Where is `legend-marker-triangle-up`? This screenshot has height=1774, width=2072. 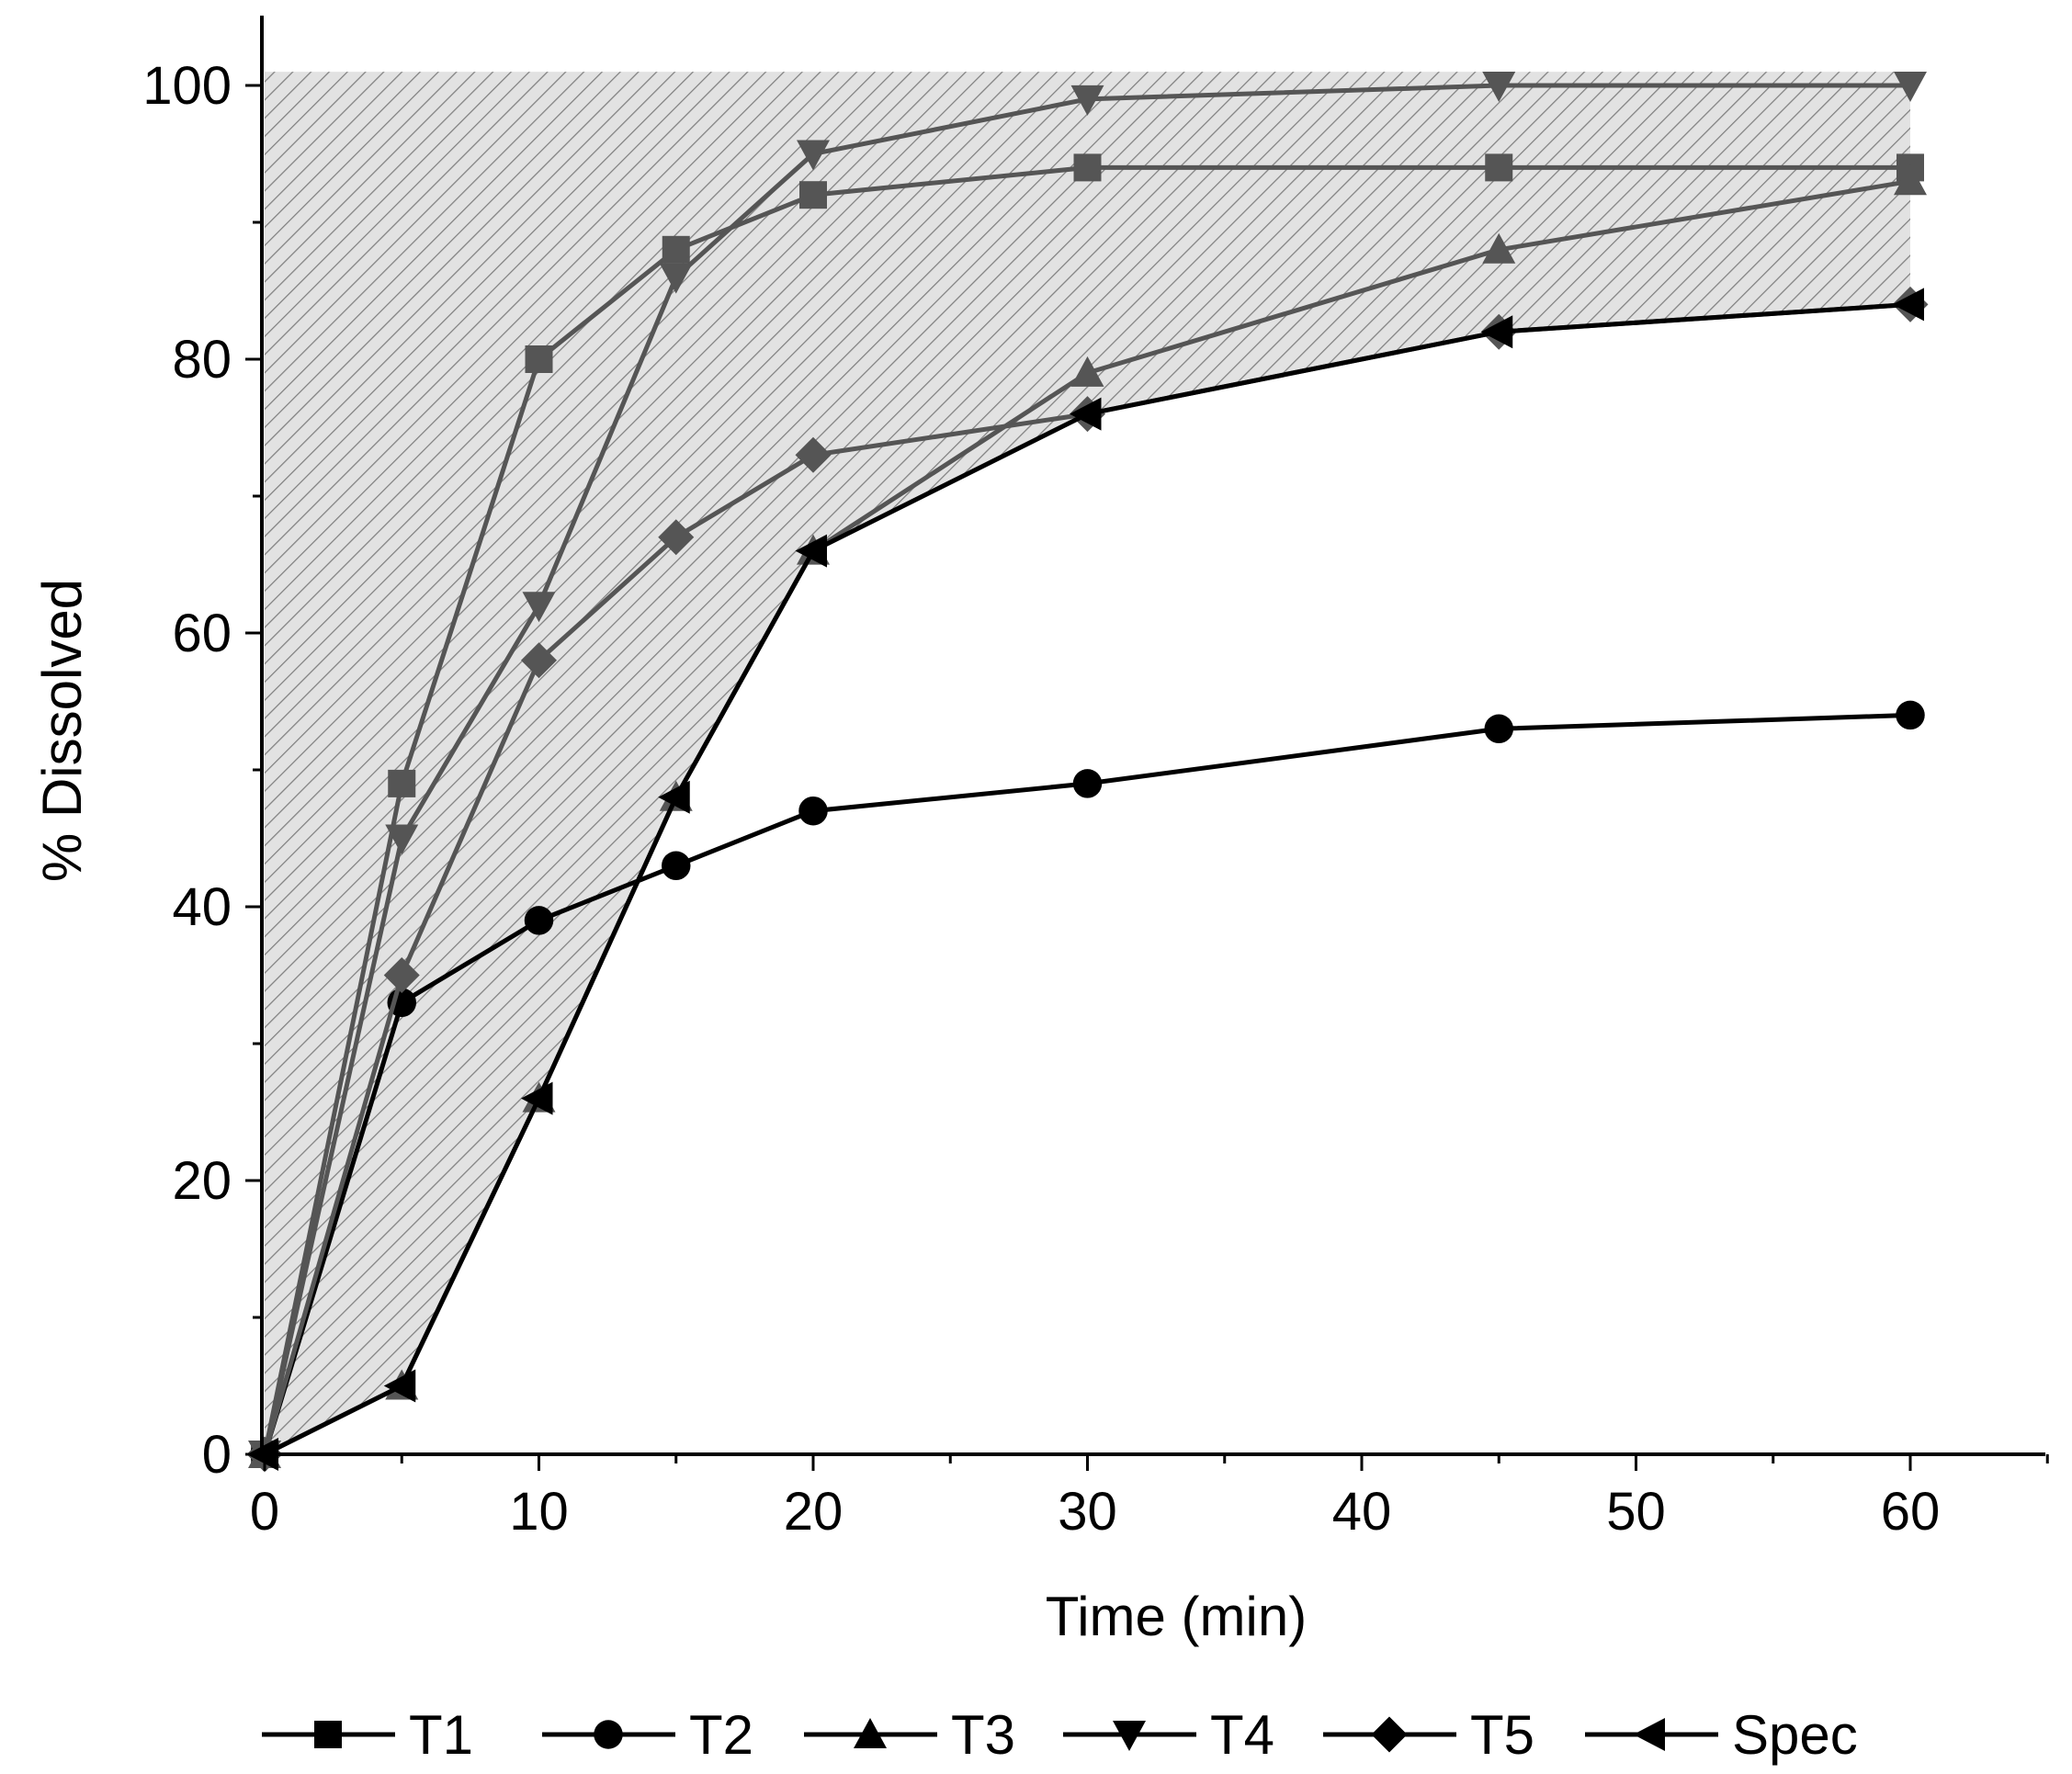
legend-marker-triangle-up is located at coordinates (870, 1733).